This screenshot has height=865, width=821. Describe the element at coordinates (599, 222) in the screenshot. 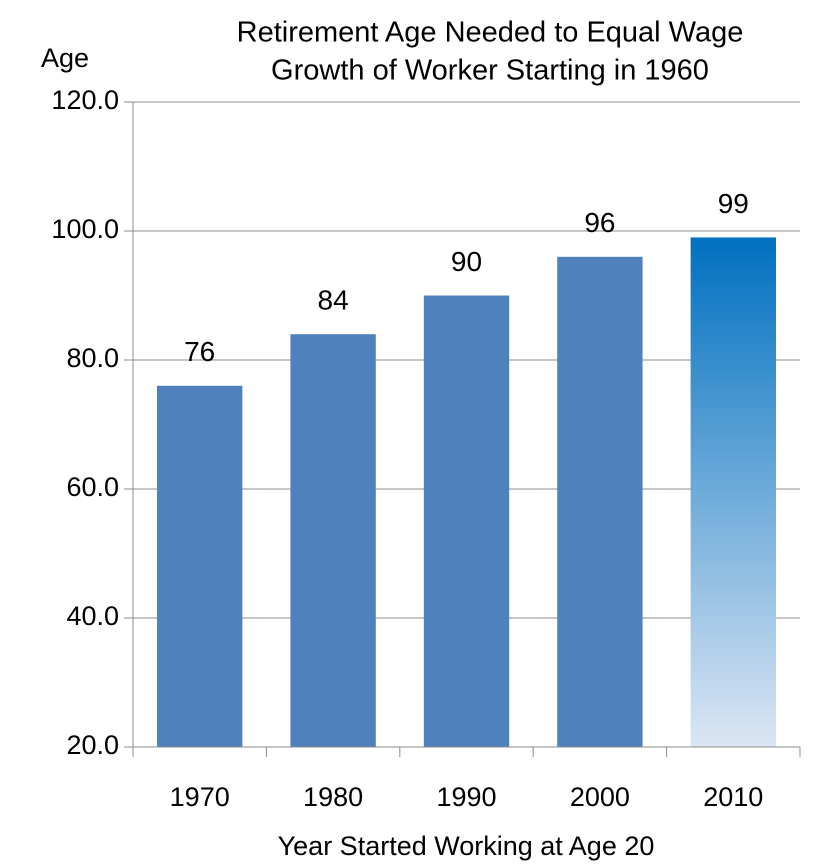

I see `data-label: 96` at that location.